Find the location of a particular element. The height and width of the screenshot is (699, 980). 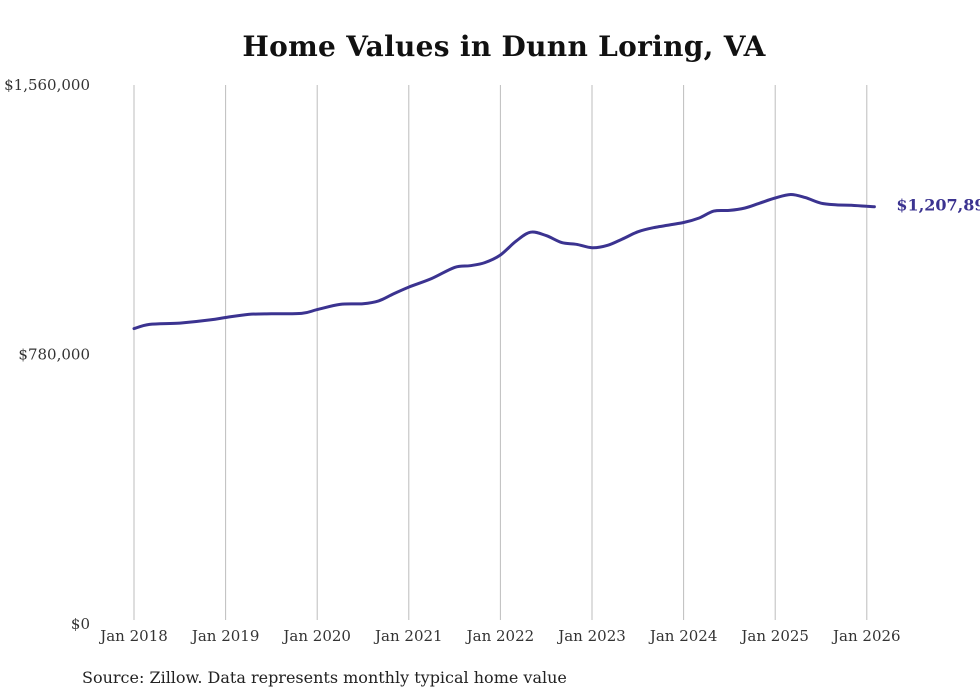

series-layer is located at coordinates (504, 262).